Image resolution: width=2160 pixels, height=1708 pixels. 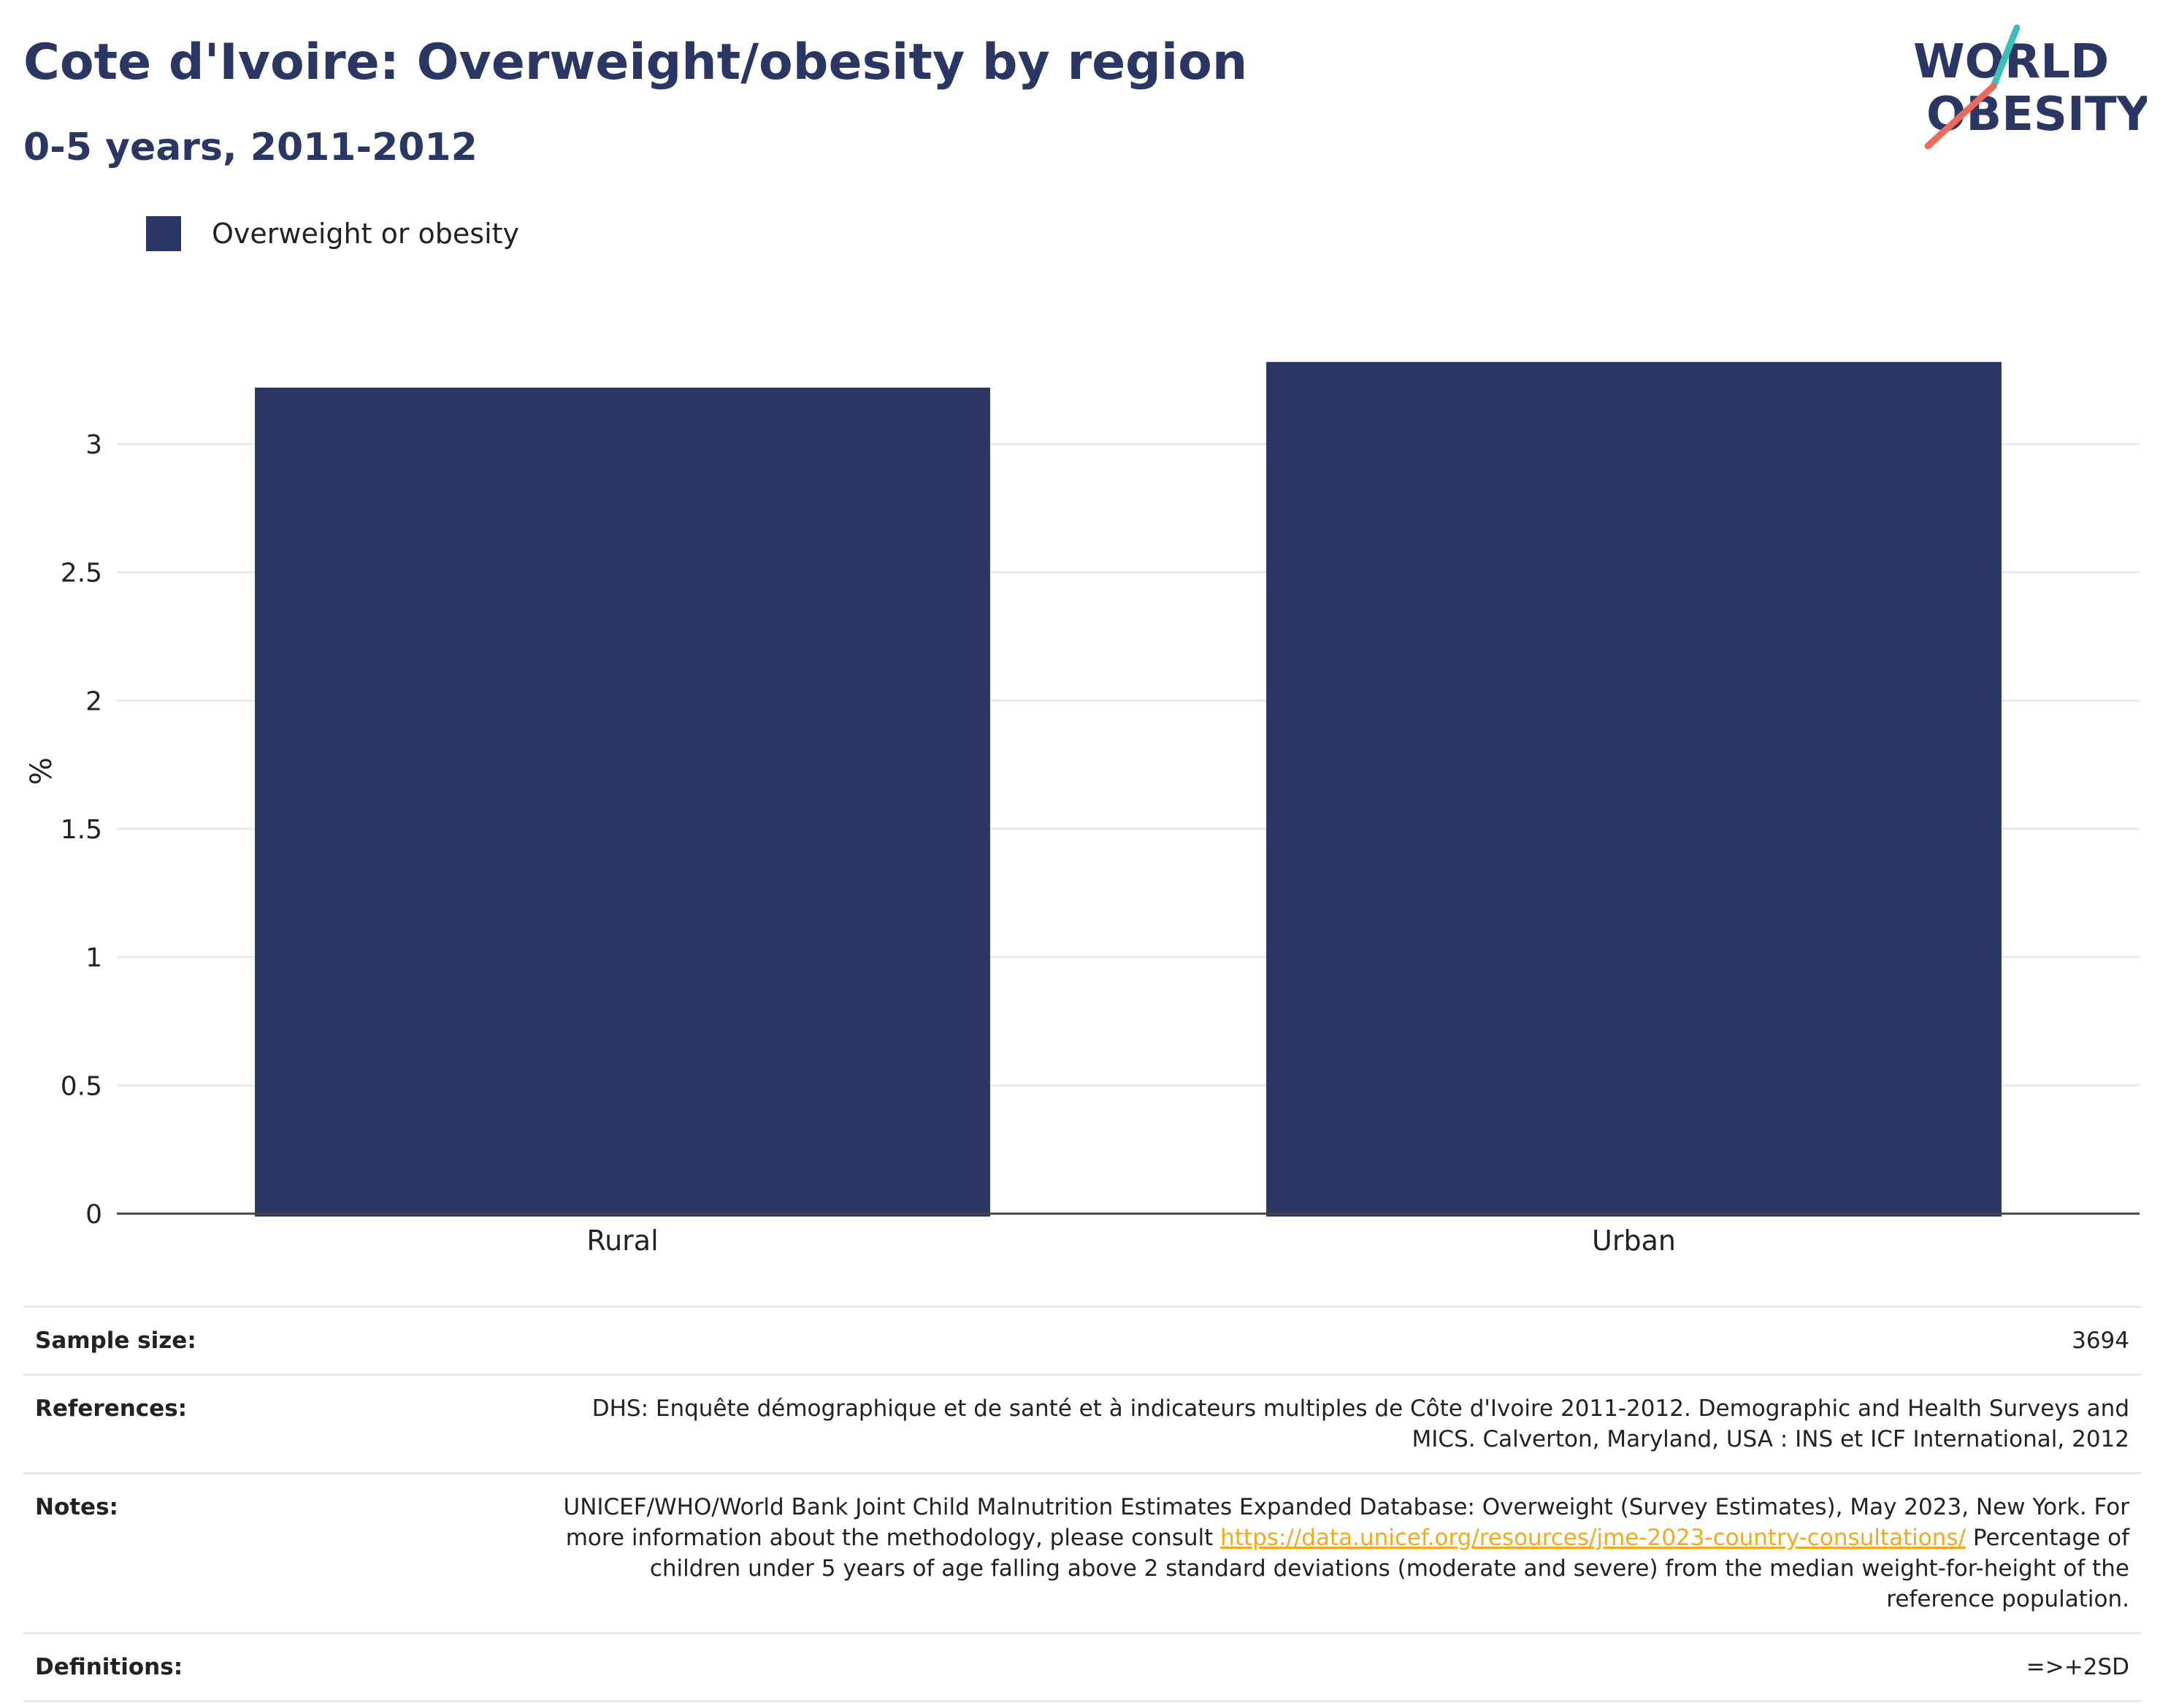 I want to click on y-tick-label: 3, so click(x=93, y=445).